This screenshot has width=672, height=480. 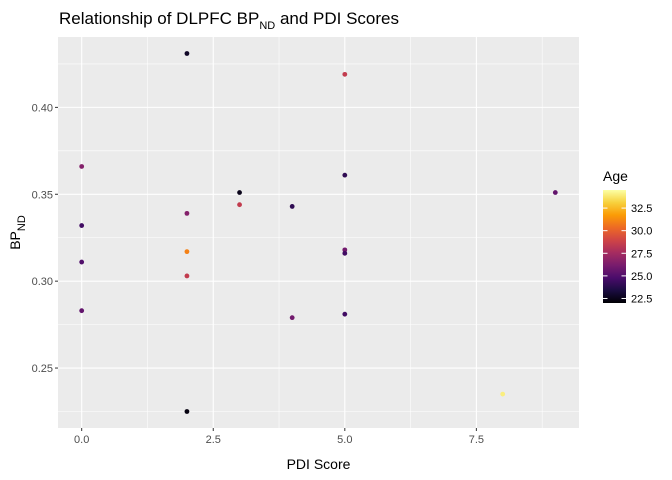 What do you see at coordinates (42, 108) in the screenshot?
I see `y-tick-label: 0.40` at bounding box center [42, 108].